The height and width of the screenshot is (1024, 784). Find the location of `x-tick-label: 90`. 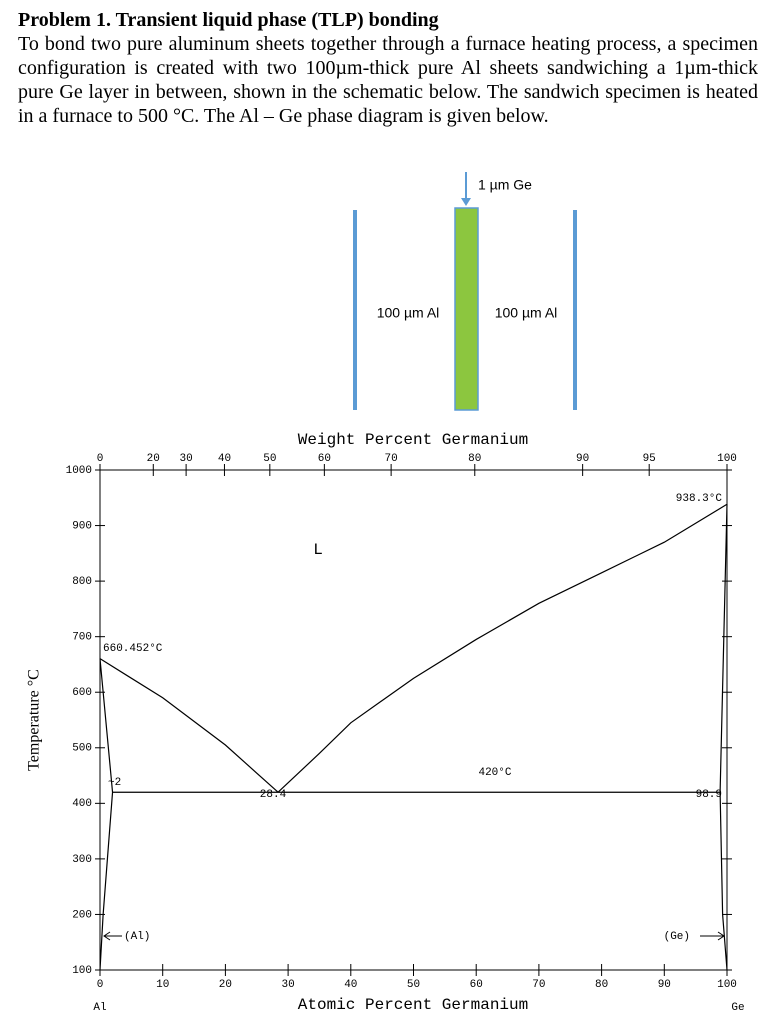

x-tick-label: 90 is located at coordinates (664, 985).